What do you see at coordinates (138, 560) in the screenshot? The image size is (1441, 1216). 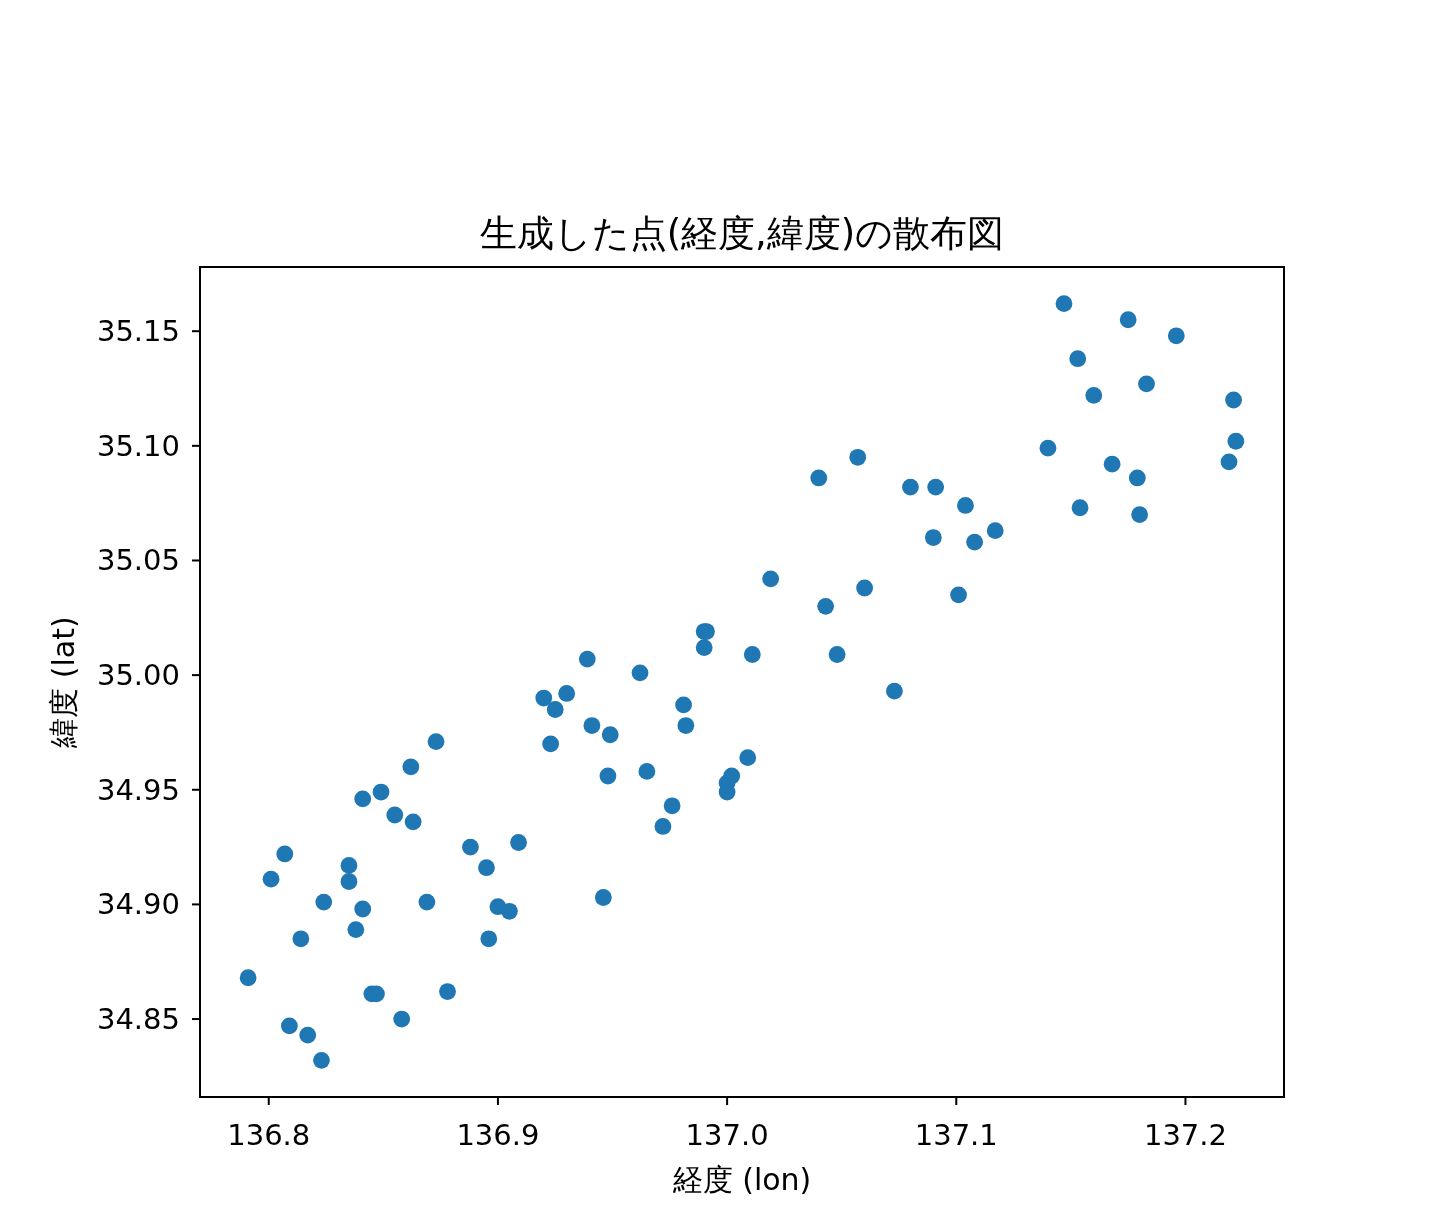 I see `y-tick-label: 35.05` at bounding box center [138, 560].